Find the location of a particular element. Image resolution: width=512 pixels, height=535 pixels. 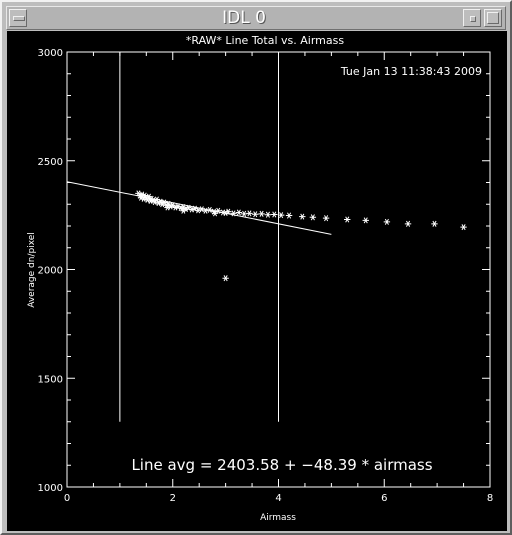

y-tick-label: 1500 is located at coordinates (50, 379).